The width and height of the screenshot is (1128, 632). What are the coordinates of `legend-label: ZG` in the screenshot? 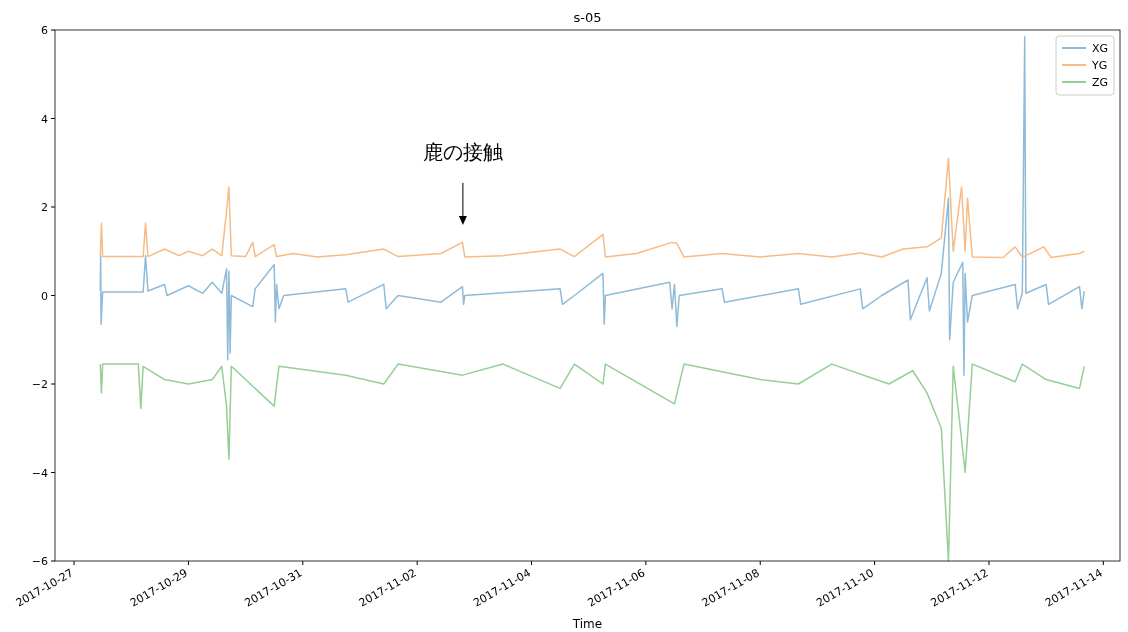 It's located at (1100, 82).